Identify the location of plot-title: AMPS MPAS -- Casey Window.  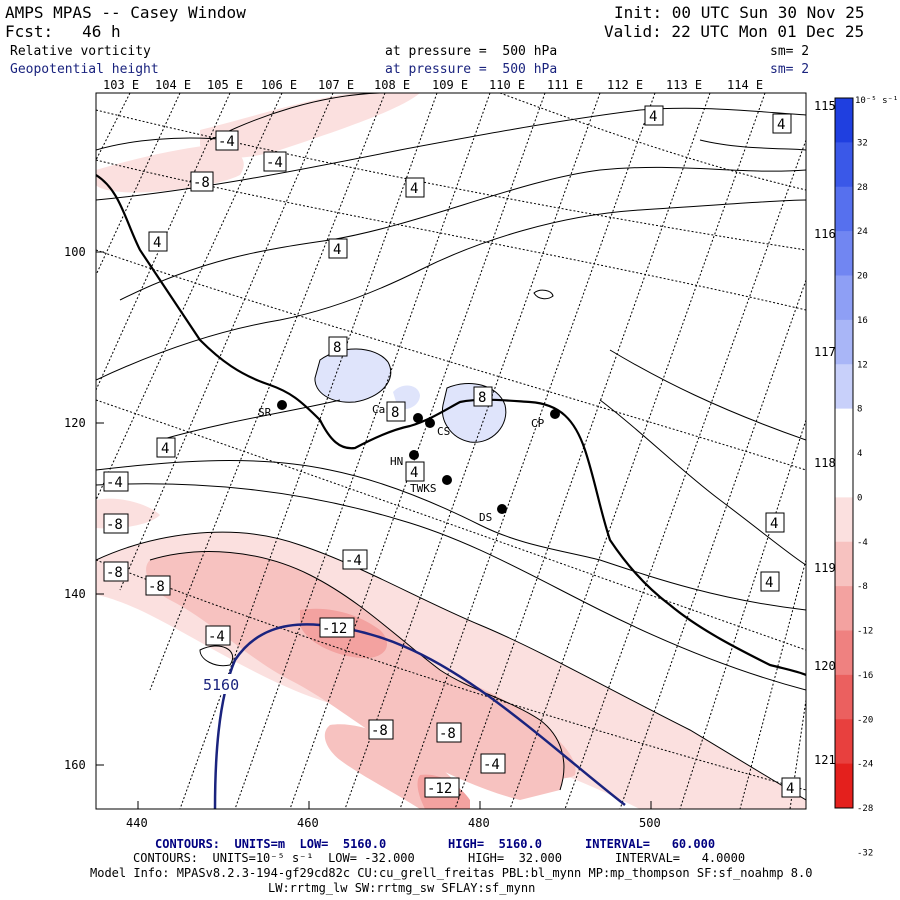
(125, 12).